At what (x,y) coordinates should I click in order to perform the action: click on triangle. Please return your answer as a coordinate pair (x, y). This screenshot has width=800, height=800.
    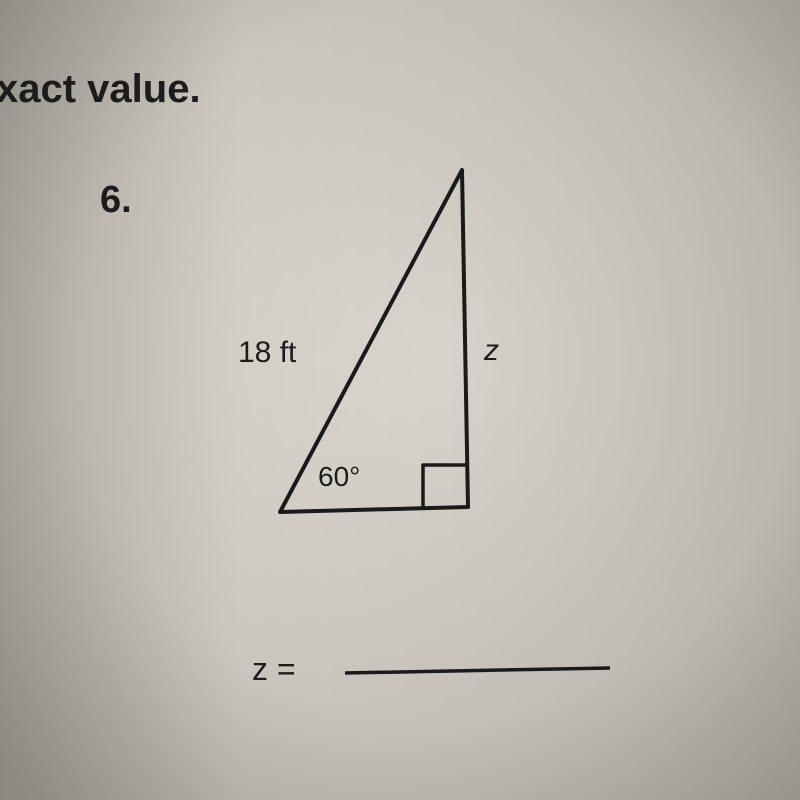
    Looking at the image, I should click on (374, 341).